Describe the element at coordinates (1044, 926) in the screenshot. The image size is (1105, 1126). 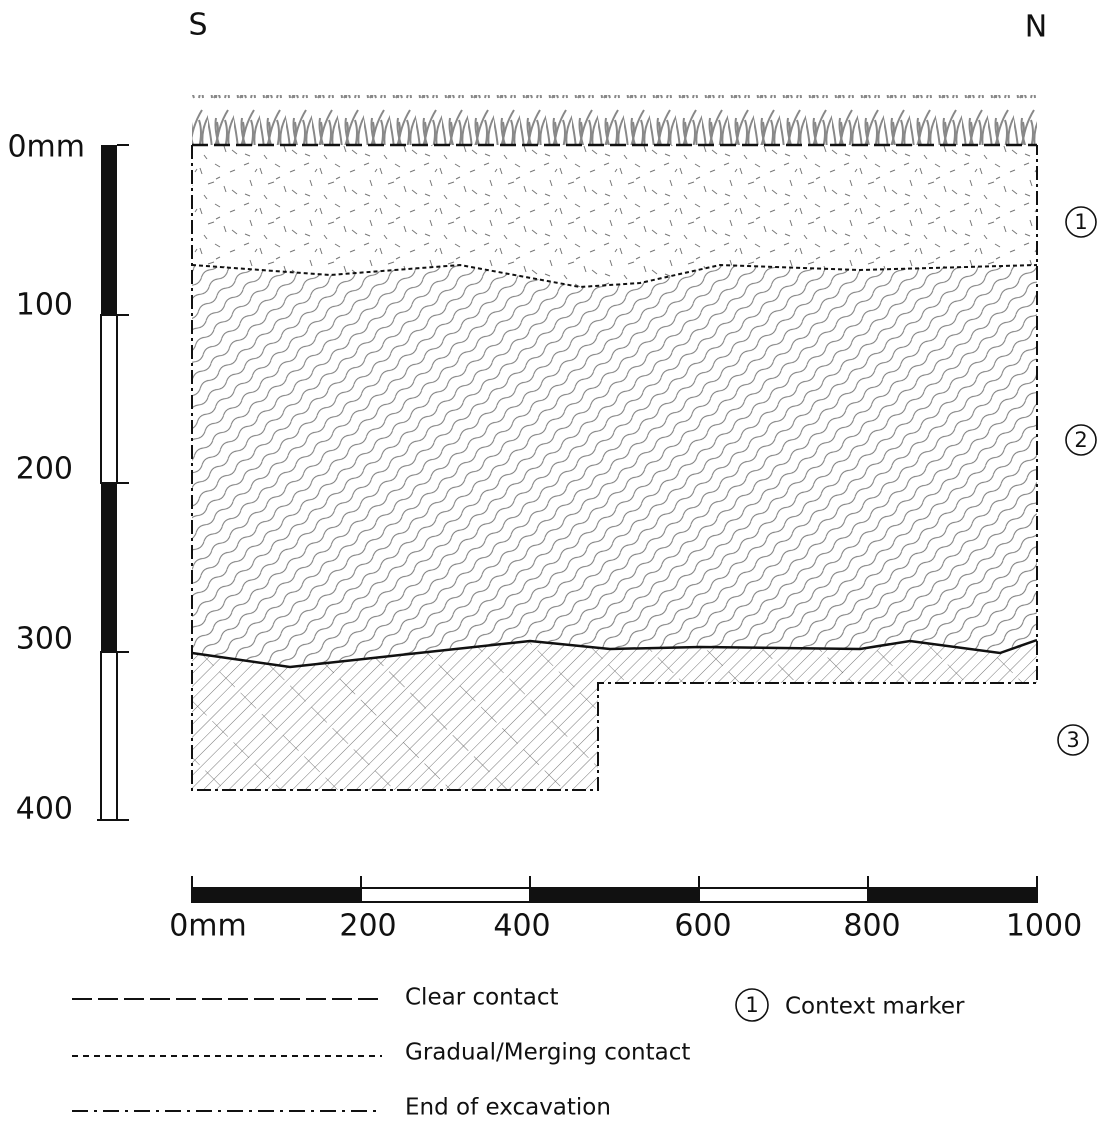
I see `scale-label: 1000` at that location.